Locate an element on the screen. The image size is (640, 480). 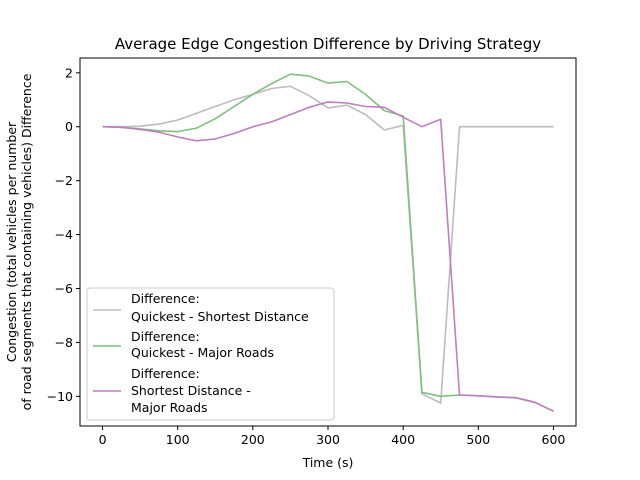
x-tick-label: 500 is located at coordinates (478, 439).